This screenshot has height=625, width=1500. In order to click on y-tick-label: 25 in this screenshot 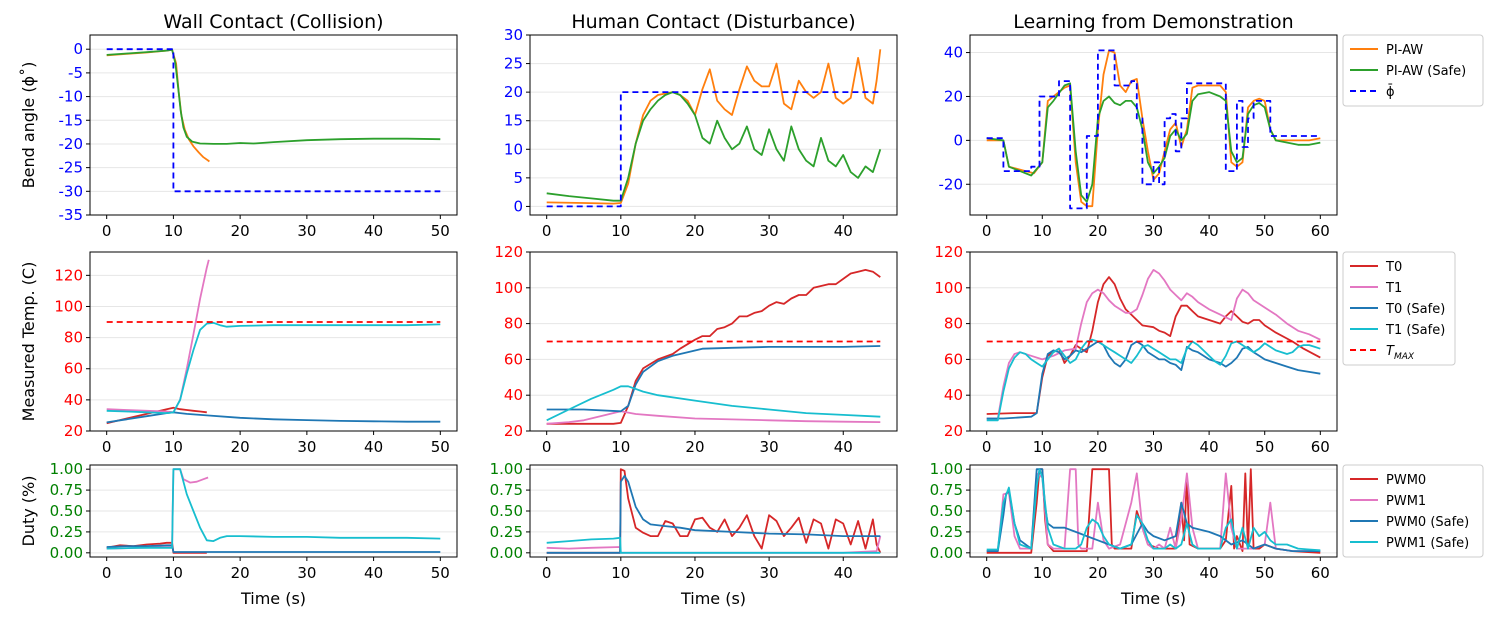, I will do `click(513, 64)`.